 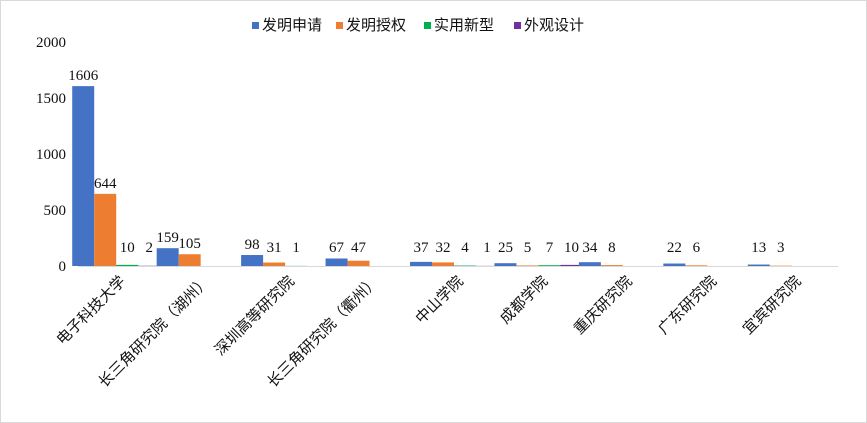 I want to click on data-label: 2, so click(x=149, y=248).